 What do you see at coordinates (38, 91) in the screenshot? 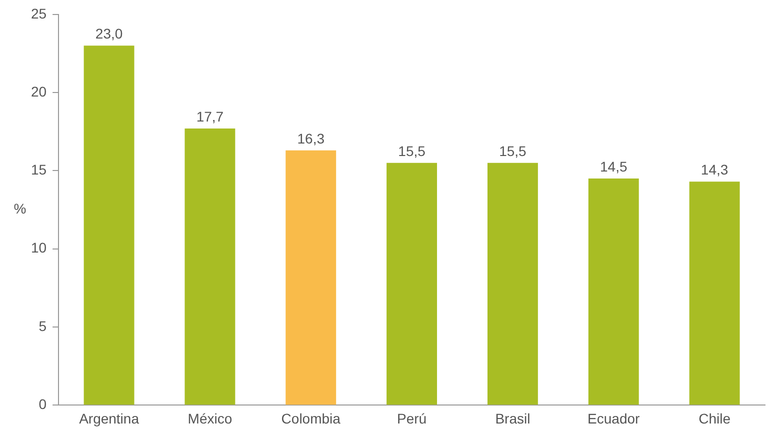
I see `y-tick-label: 20` at bounding box center [38, 91].